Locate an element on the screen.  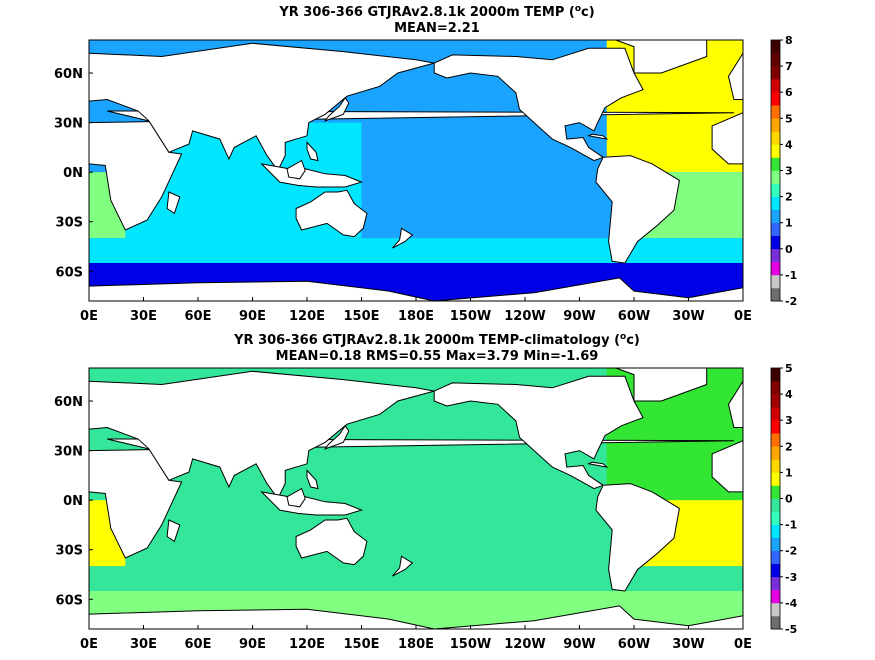
y-tick-label: 30S is located at coordinates (69, 551).